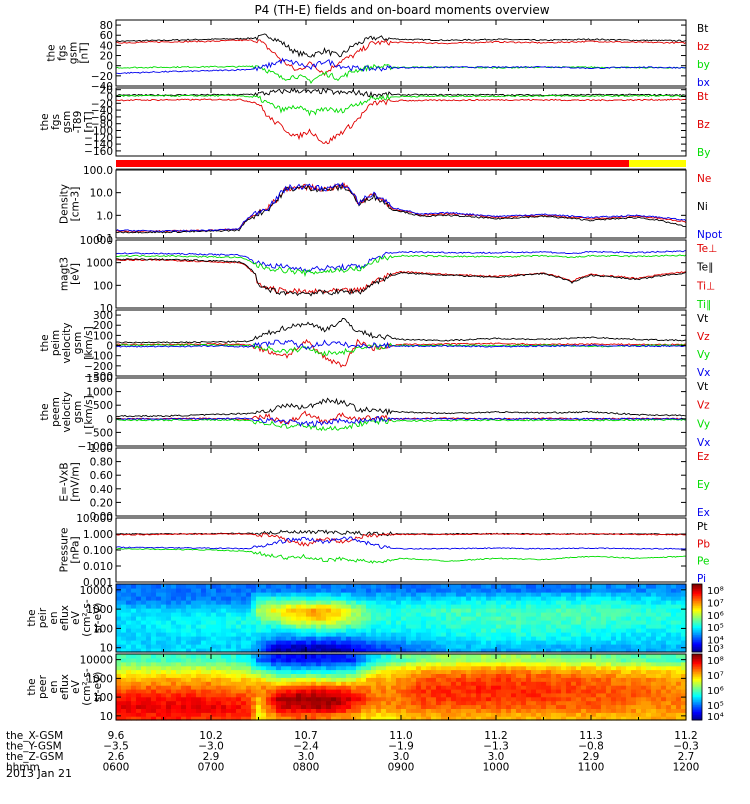 Image resolution: width=750 pixels, height=804 pixels. What do you see at coordinates (703, 65) in the screenshot?
I see `legend-entry: by` at bounding box center [703, 65].